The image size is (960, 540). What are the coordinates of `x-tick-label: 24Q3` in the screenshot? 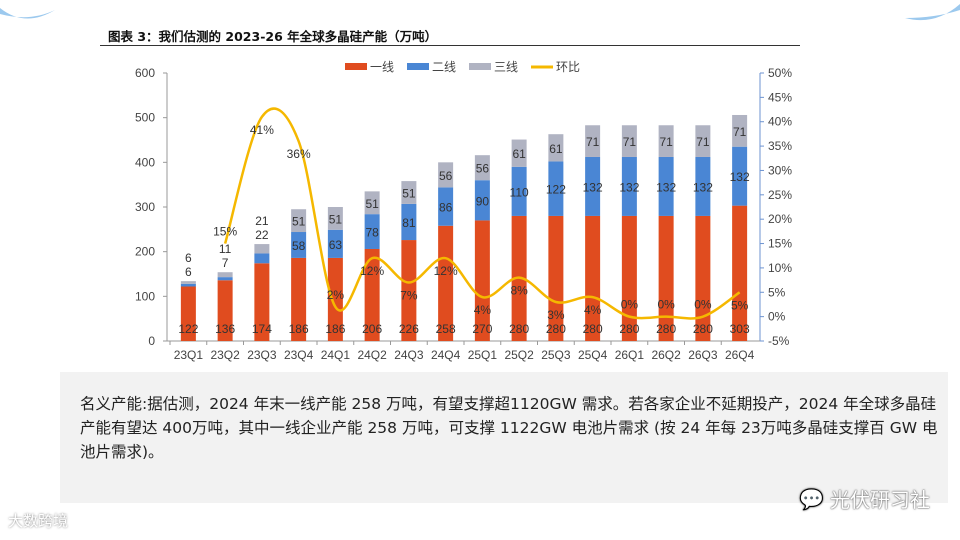 It's located at (409, 355).